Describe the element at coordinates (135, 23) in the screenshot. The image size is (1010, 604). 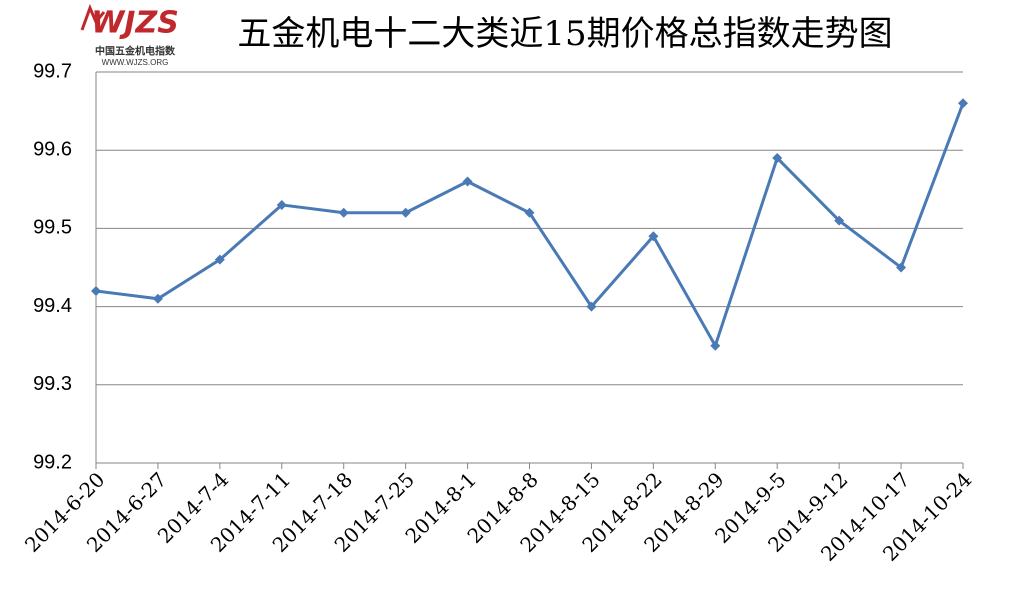
I see `logo-mark: WJZS` at that location.